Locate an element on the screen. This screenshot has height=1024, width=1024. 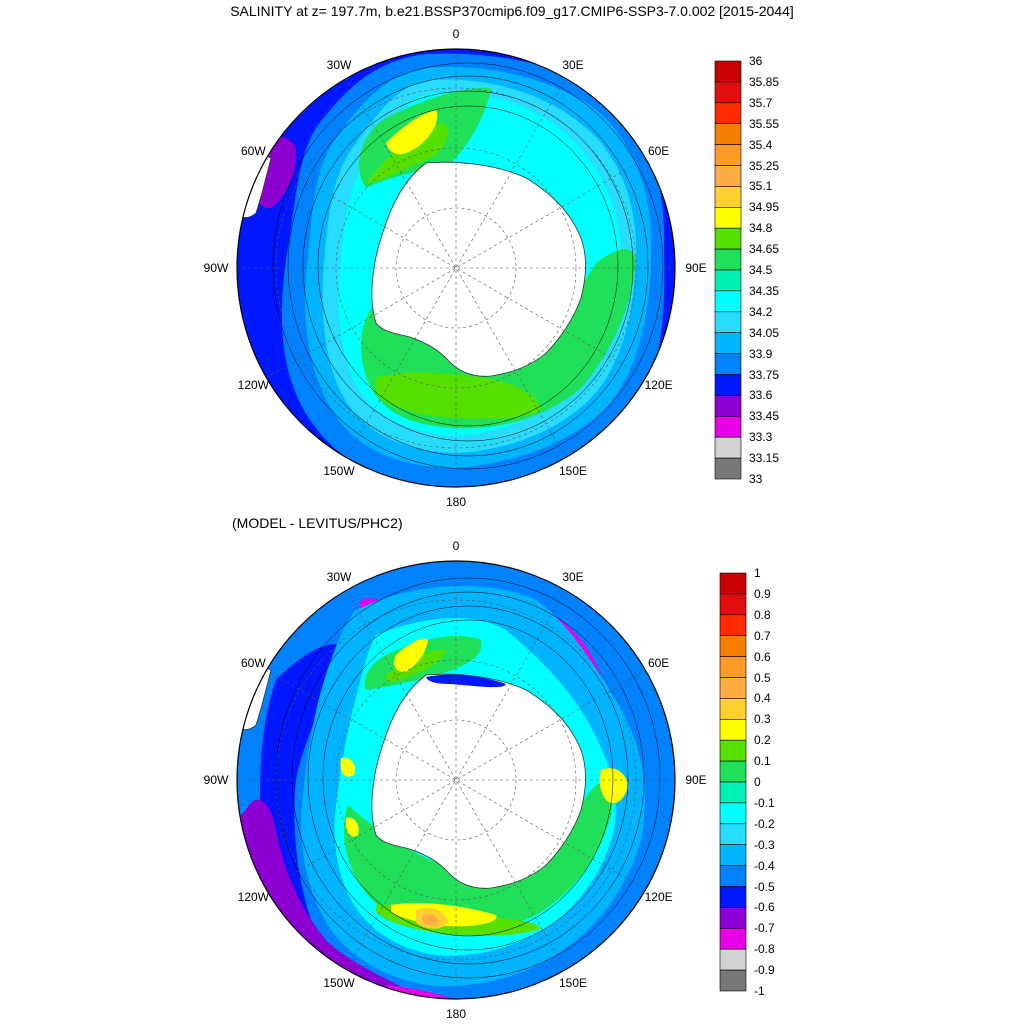
diff-band-0.5 is located at coordinates (430, 920).